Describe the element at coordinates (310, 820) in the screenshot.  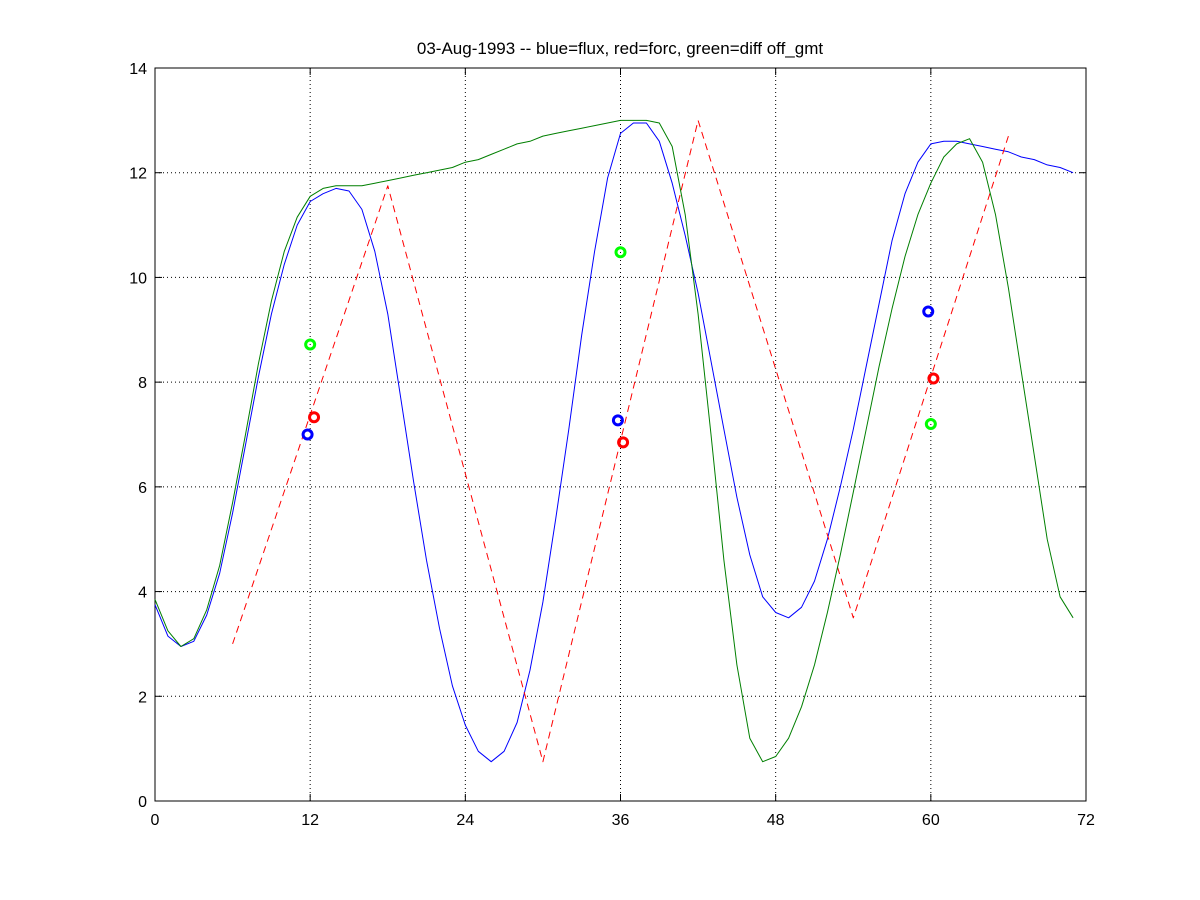
I see `x-tick-label: 12` at that location.